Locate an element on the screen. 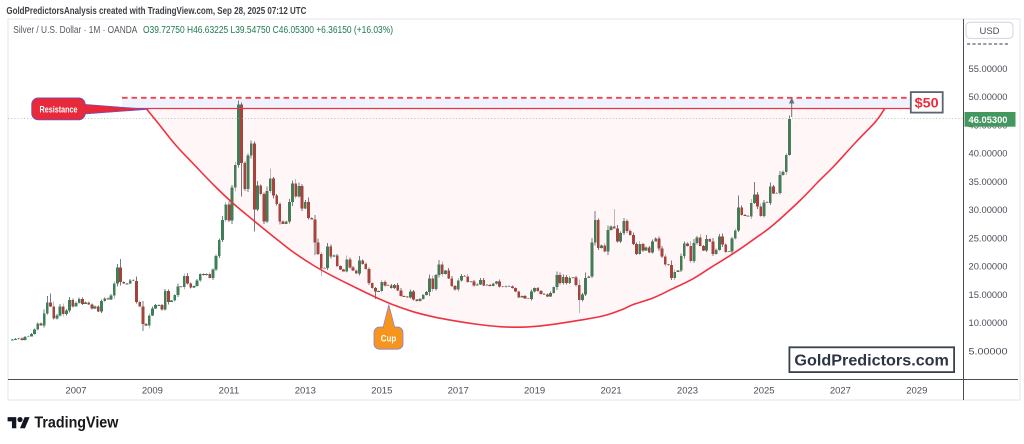 Image resolution: width=1024 pixels, height=444 pixels. svg-text: 2025 is located at coordinates (763, 391).